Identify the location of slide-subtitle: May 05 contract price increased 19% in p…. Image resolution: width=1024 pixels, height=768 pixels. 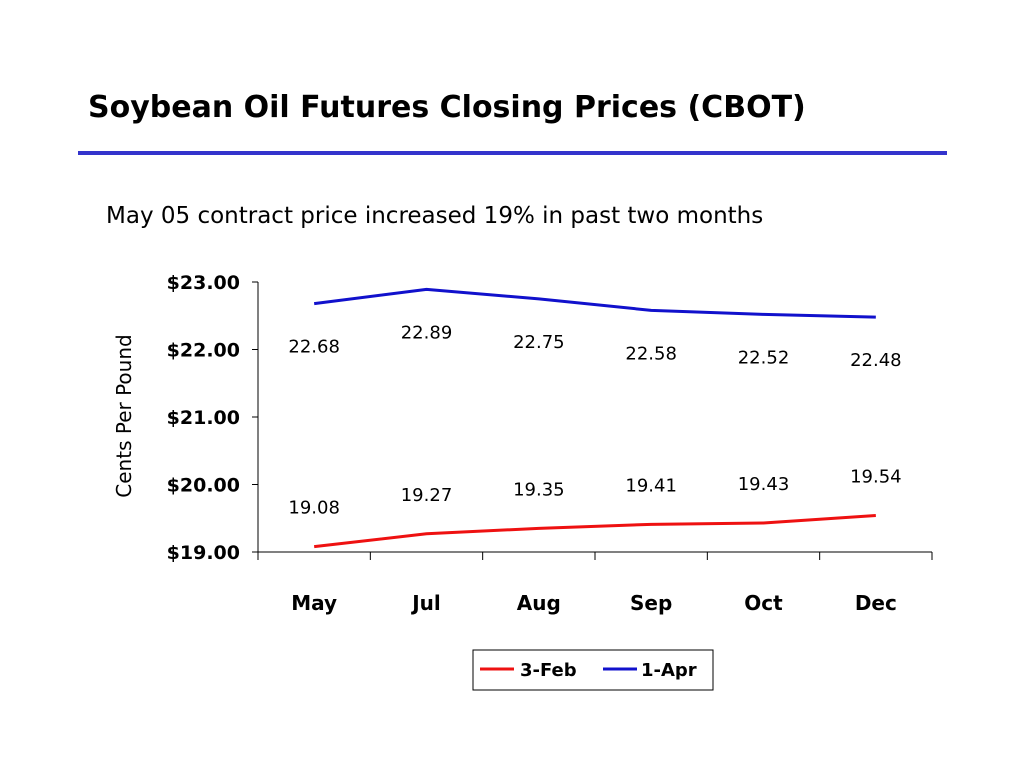
(435, 216).